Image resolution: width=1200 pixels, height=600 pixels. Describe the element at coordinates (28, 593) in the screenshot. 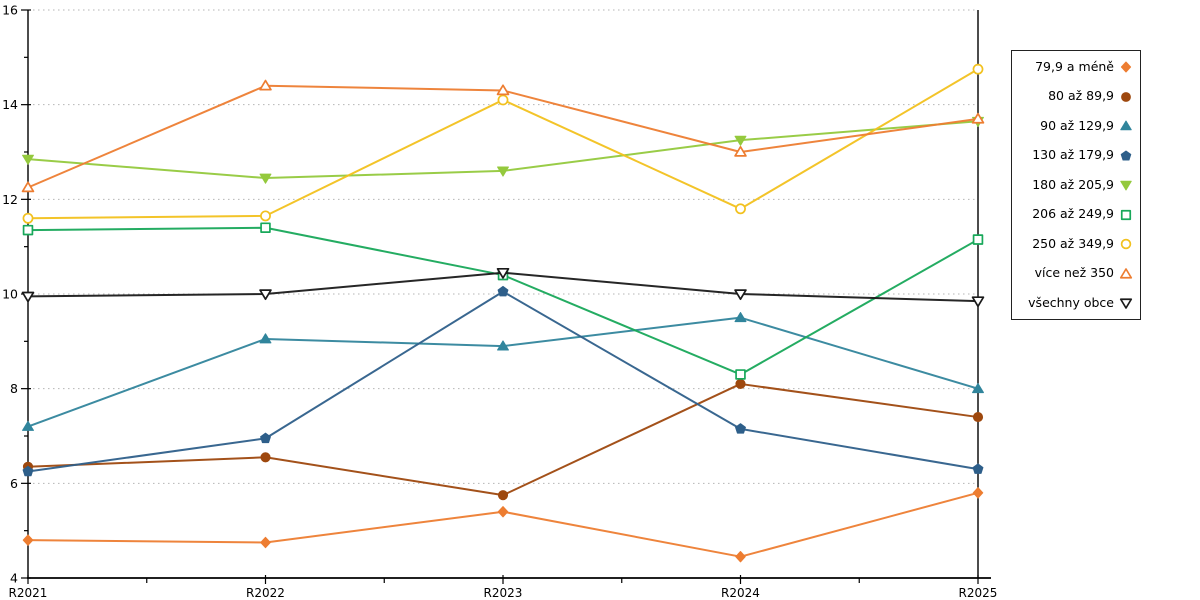

I see `x-axis-label: R2021` at that location.